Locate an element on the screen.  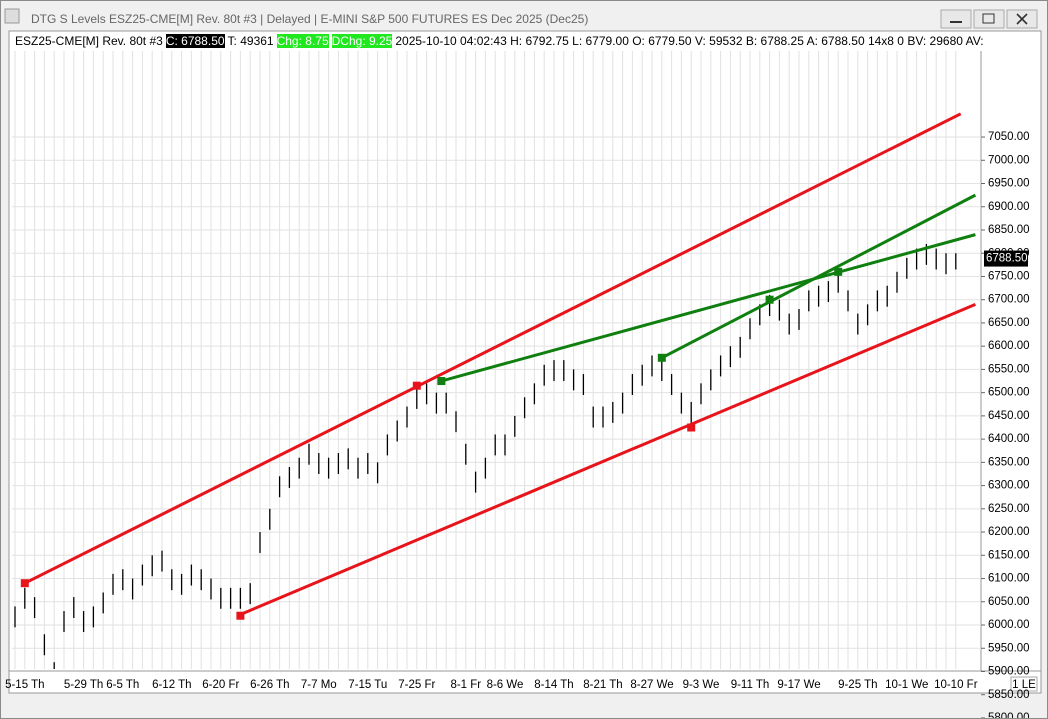
y-tick-label: 6000.00 is located at coordinates (1009, 625).